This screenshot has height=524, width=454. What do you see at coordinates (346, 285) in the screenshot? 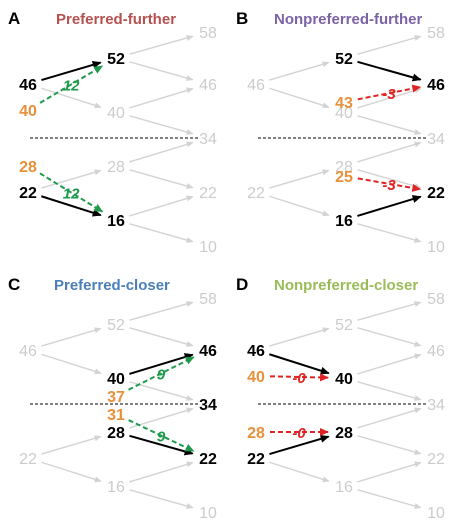
I see `panel-title: Nonpreferred-closer` at bounding box center [346, 285].